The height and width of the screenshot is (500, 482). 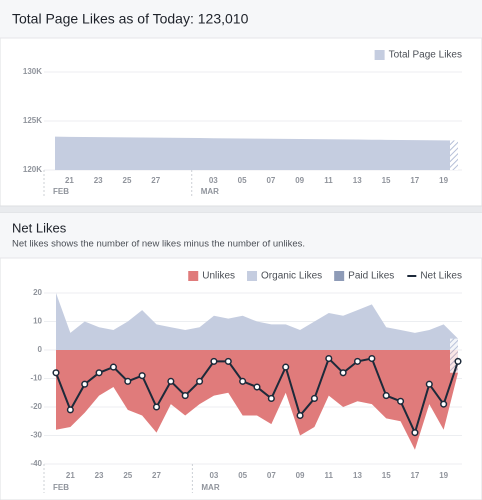 I want to click on legend-label: Paid Likes, so click(x=371, y=276).